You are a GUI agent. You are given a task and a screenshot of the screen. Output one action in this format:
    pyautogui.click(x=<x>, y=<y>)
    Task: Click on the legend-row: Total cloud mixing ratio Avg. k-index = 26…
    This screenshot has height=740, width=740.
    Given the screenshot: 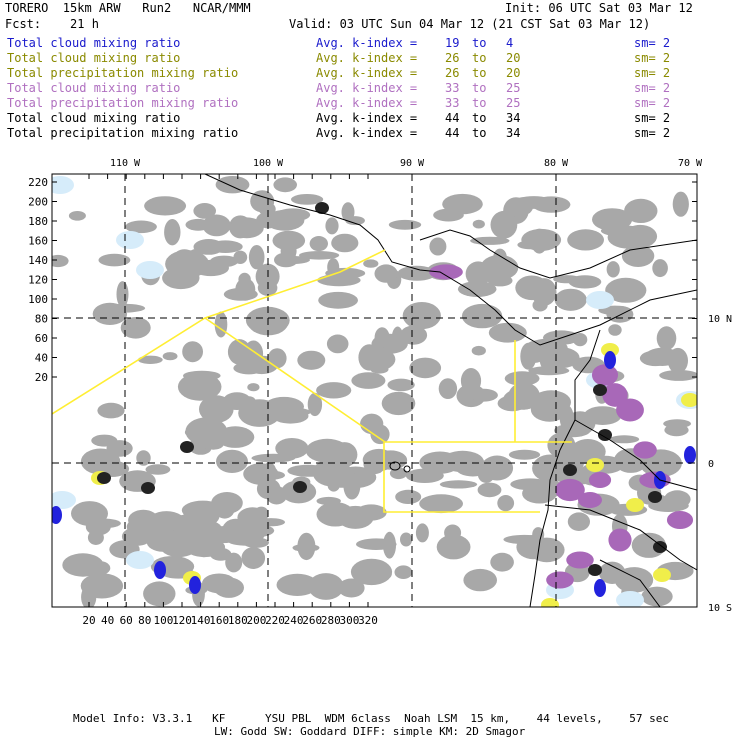 What is the action you would take?
    pyautogui.click(x=370, y=58)
    